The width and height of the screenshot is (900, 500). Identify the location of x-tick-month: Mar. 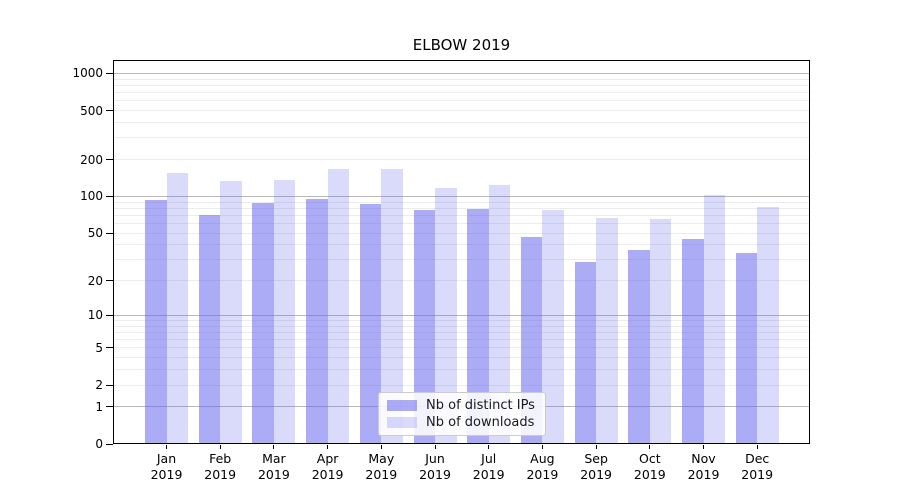
(274, 458).